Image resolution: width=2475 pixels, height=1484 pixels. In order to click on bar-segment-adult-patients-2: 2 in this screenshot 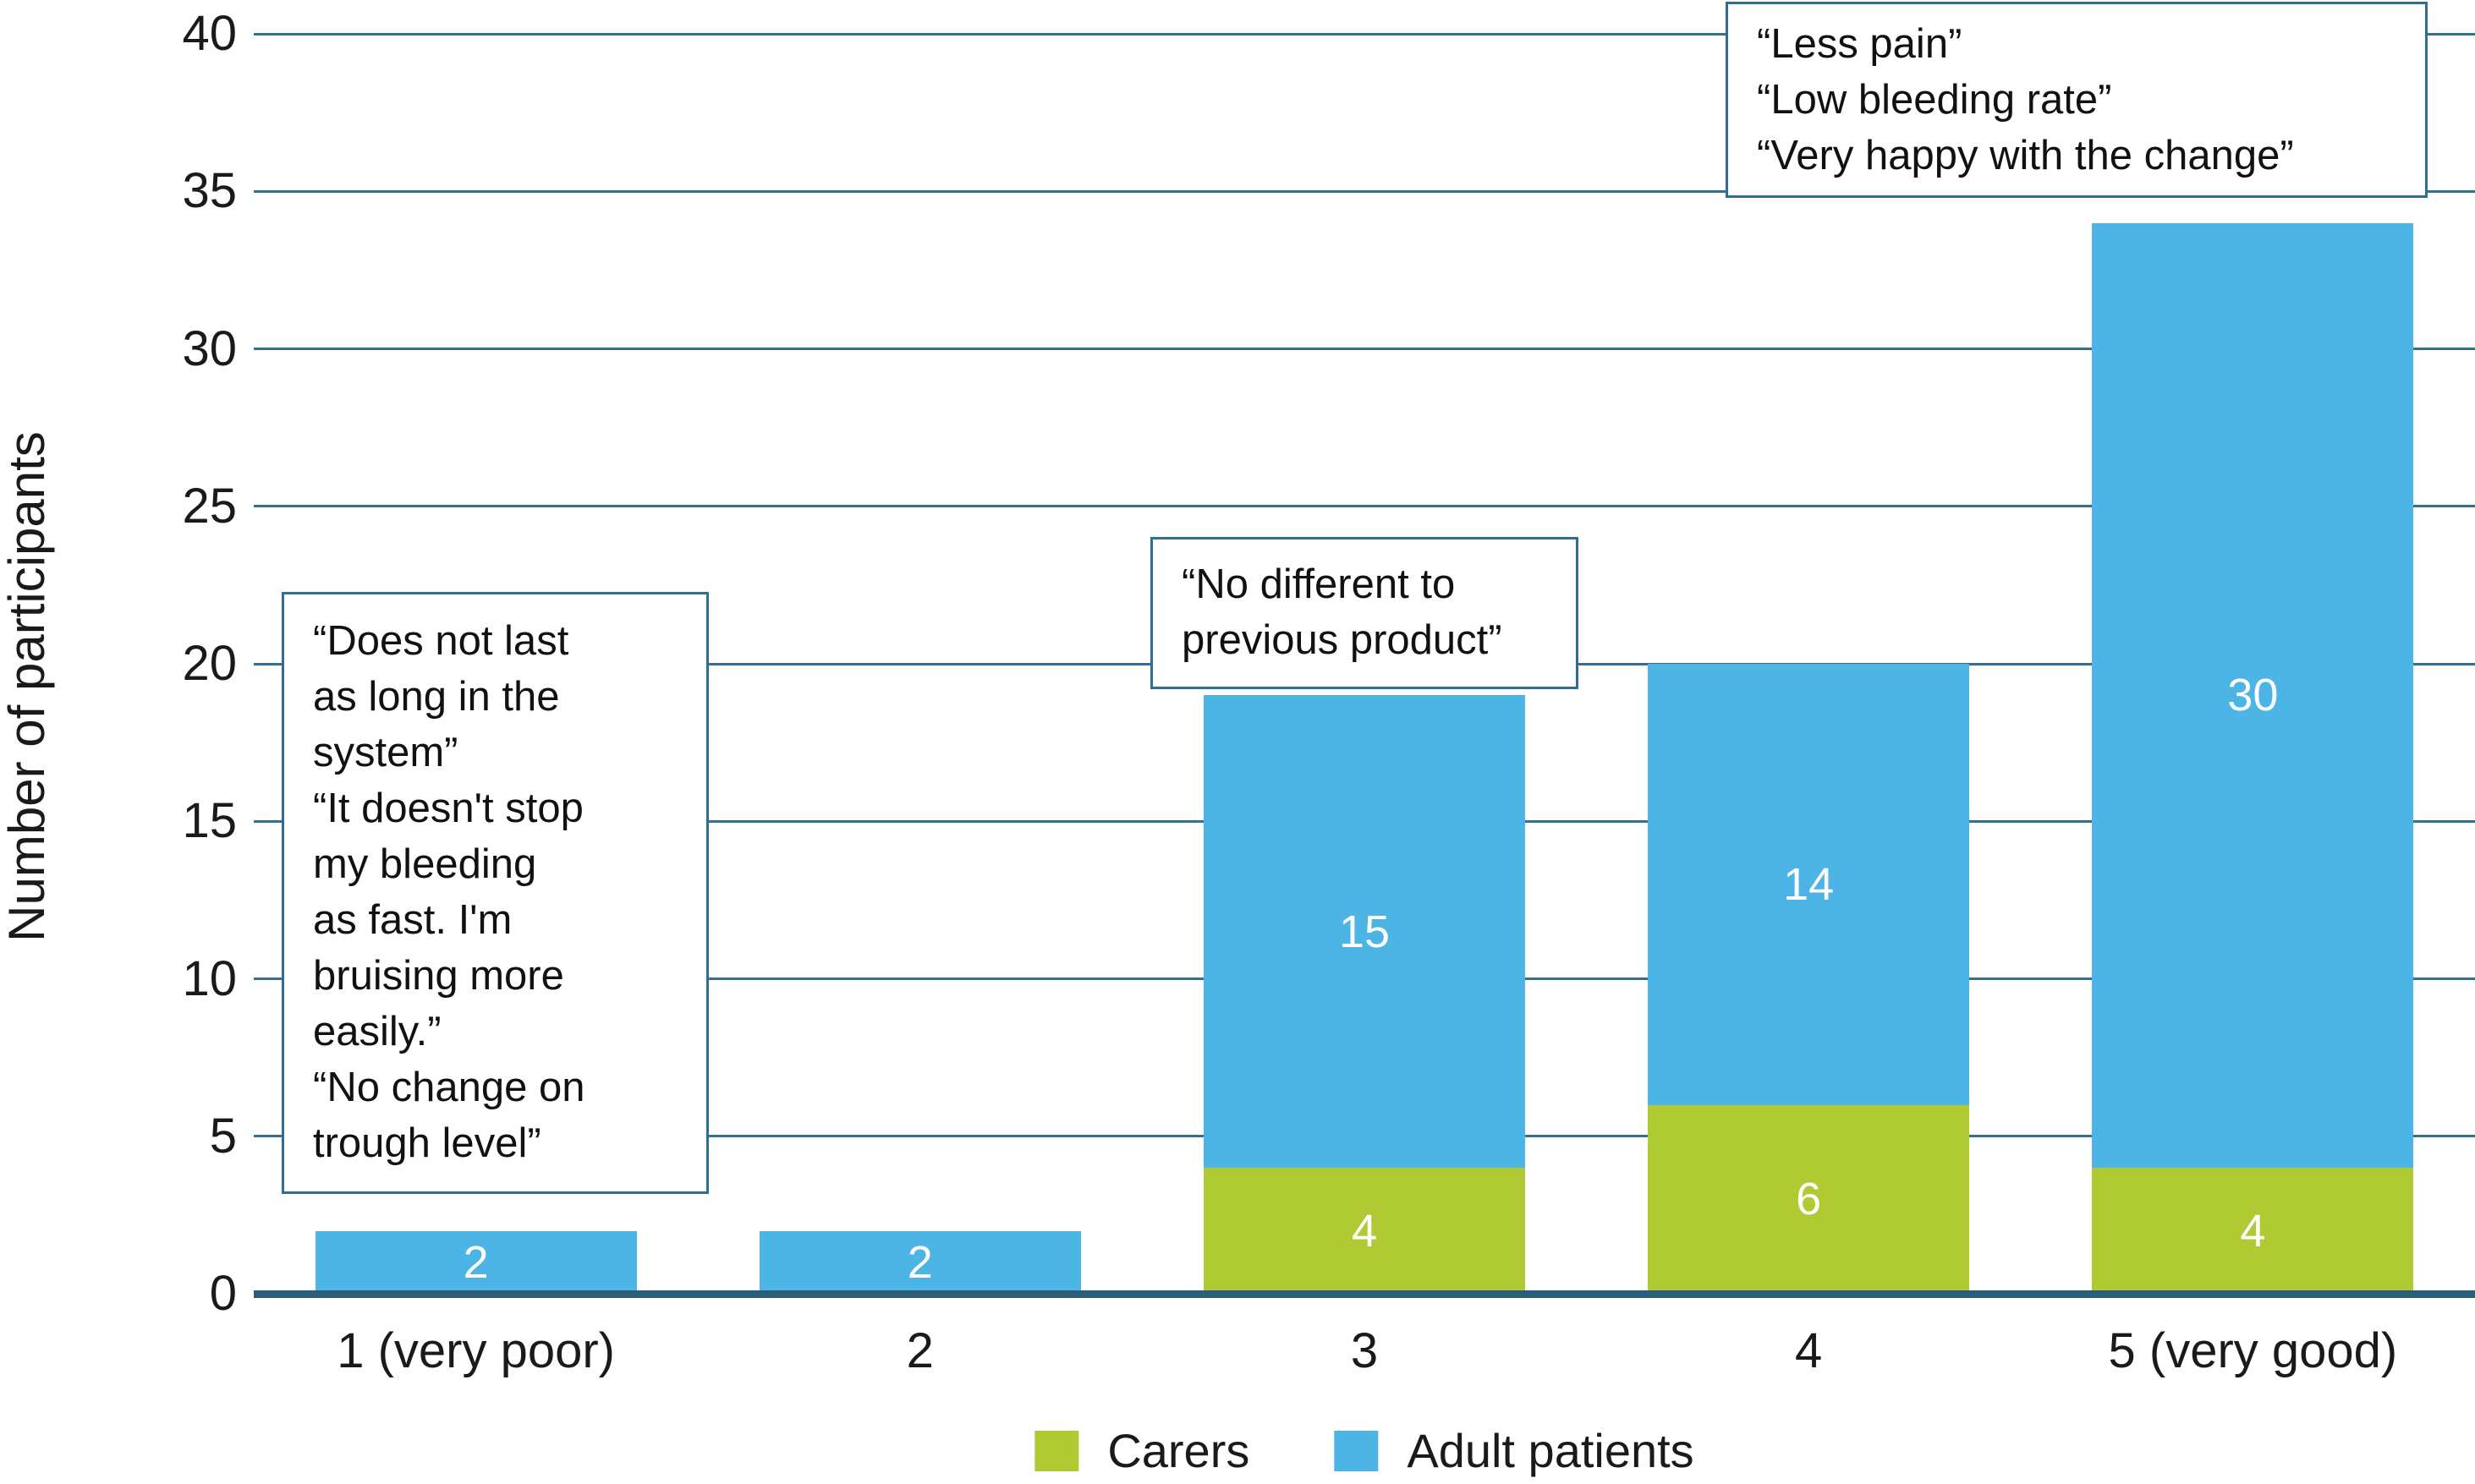, I will do `click(920, 1262)`.